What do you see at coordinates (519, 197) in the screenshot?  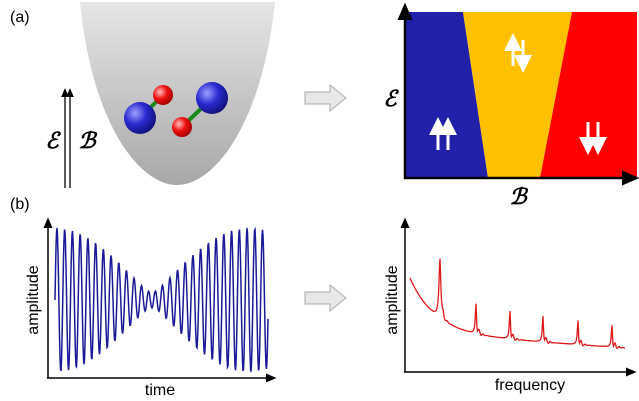 I see `x-axis-label: ℬ` at bounding box center [519, 197].